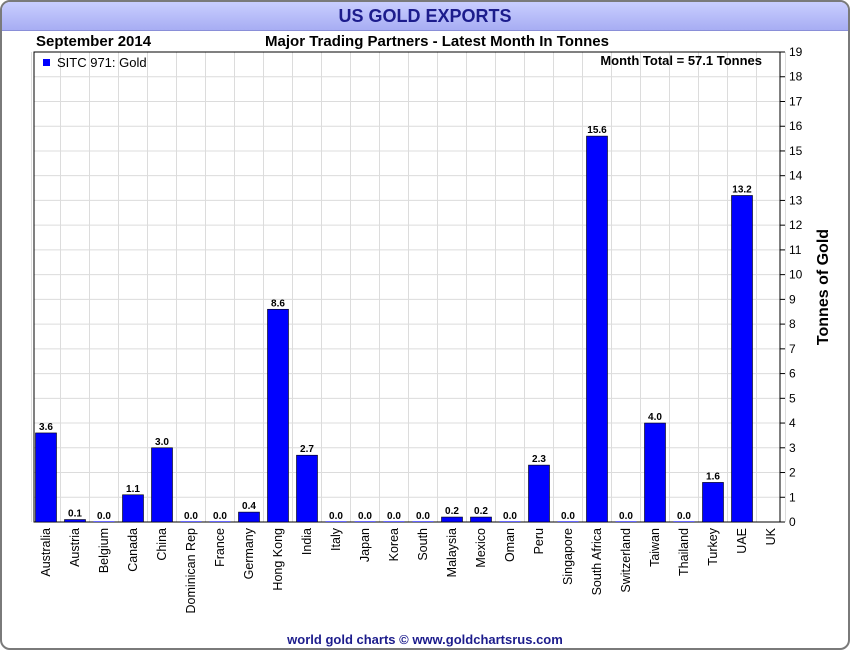  Describe the element at coordinates (681, 60) in the screenshot. I see `month-total-annotation: Month Total = 57.1 Tonnes` at that location.